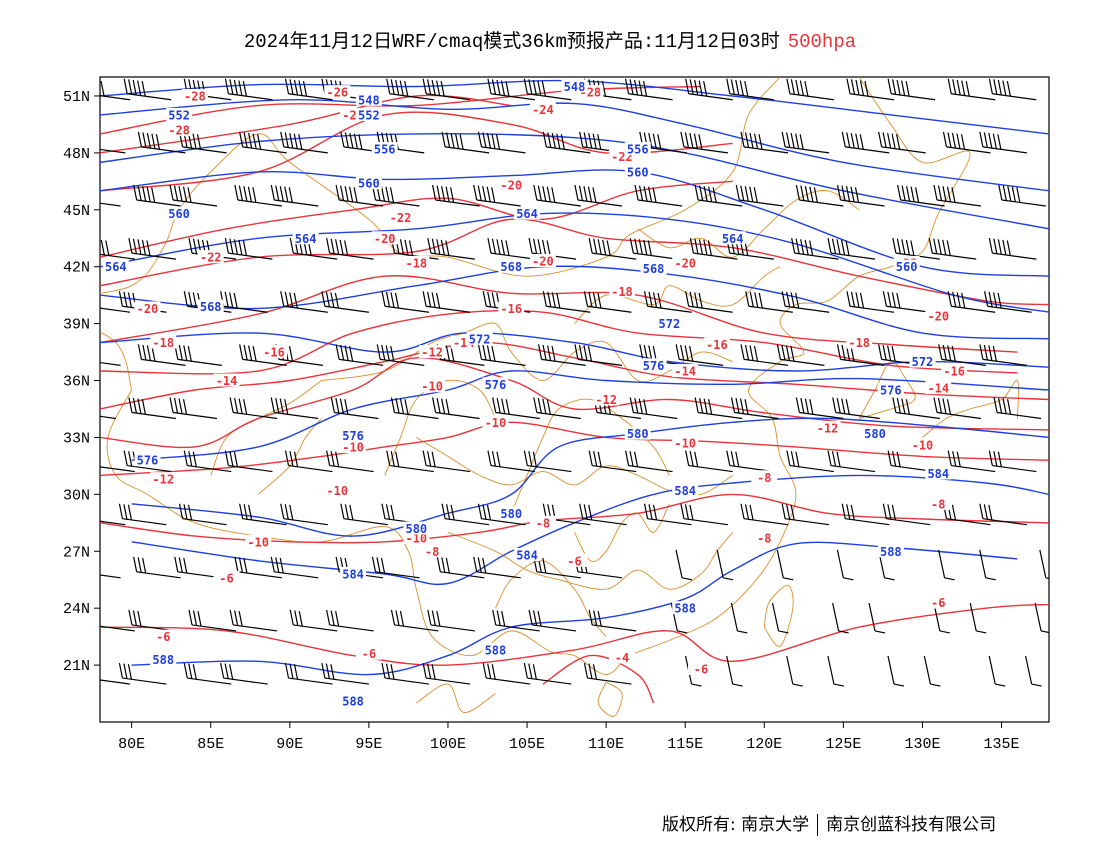 The height and width of the screenshot is (850, 1100). Describe the element at coordinates (606, 744) in the screenshot. I see `lon-tick-label: 110E` at that location.